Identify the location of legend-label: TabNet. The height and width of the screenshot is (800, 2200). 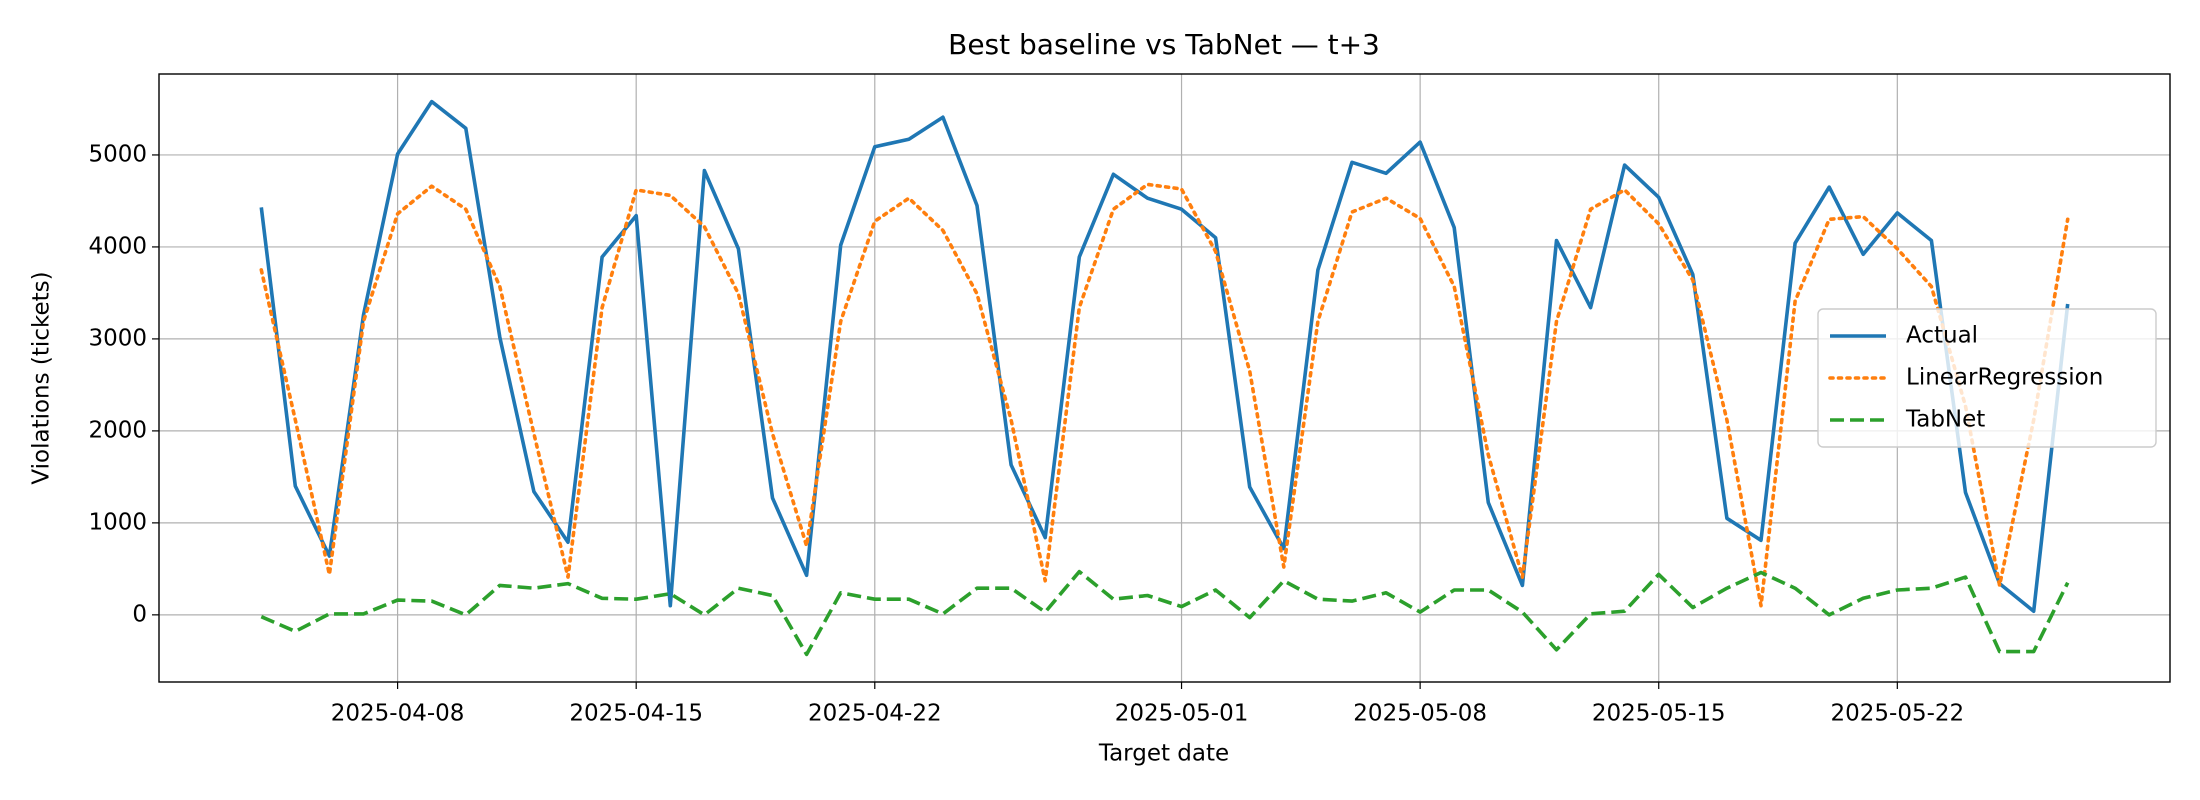
(1945, 420).